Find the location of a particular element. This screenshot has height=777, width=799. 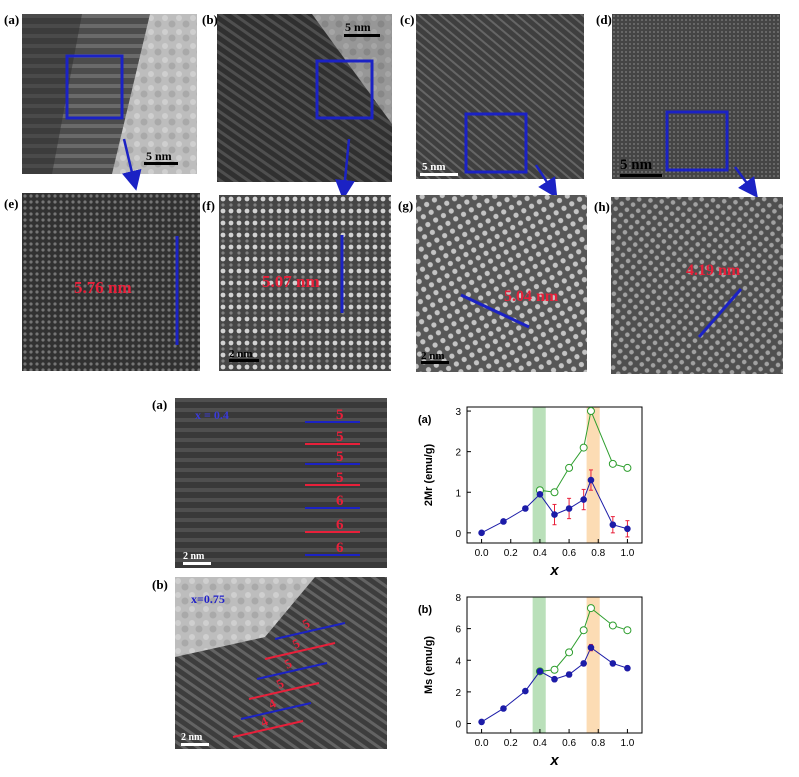

tem-image-c: 5 nm is located at coordinates (500, 96).